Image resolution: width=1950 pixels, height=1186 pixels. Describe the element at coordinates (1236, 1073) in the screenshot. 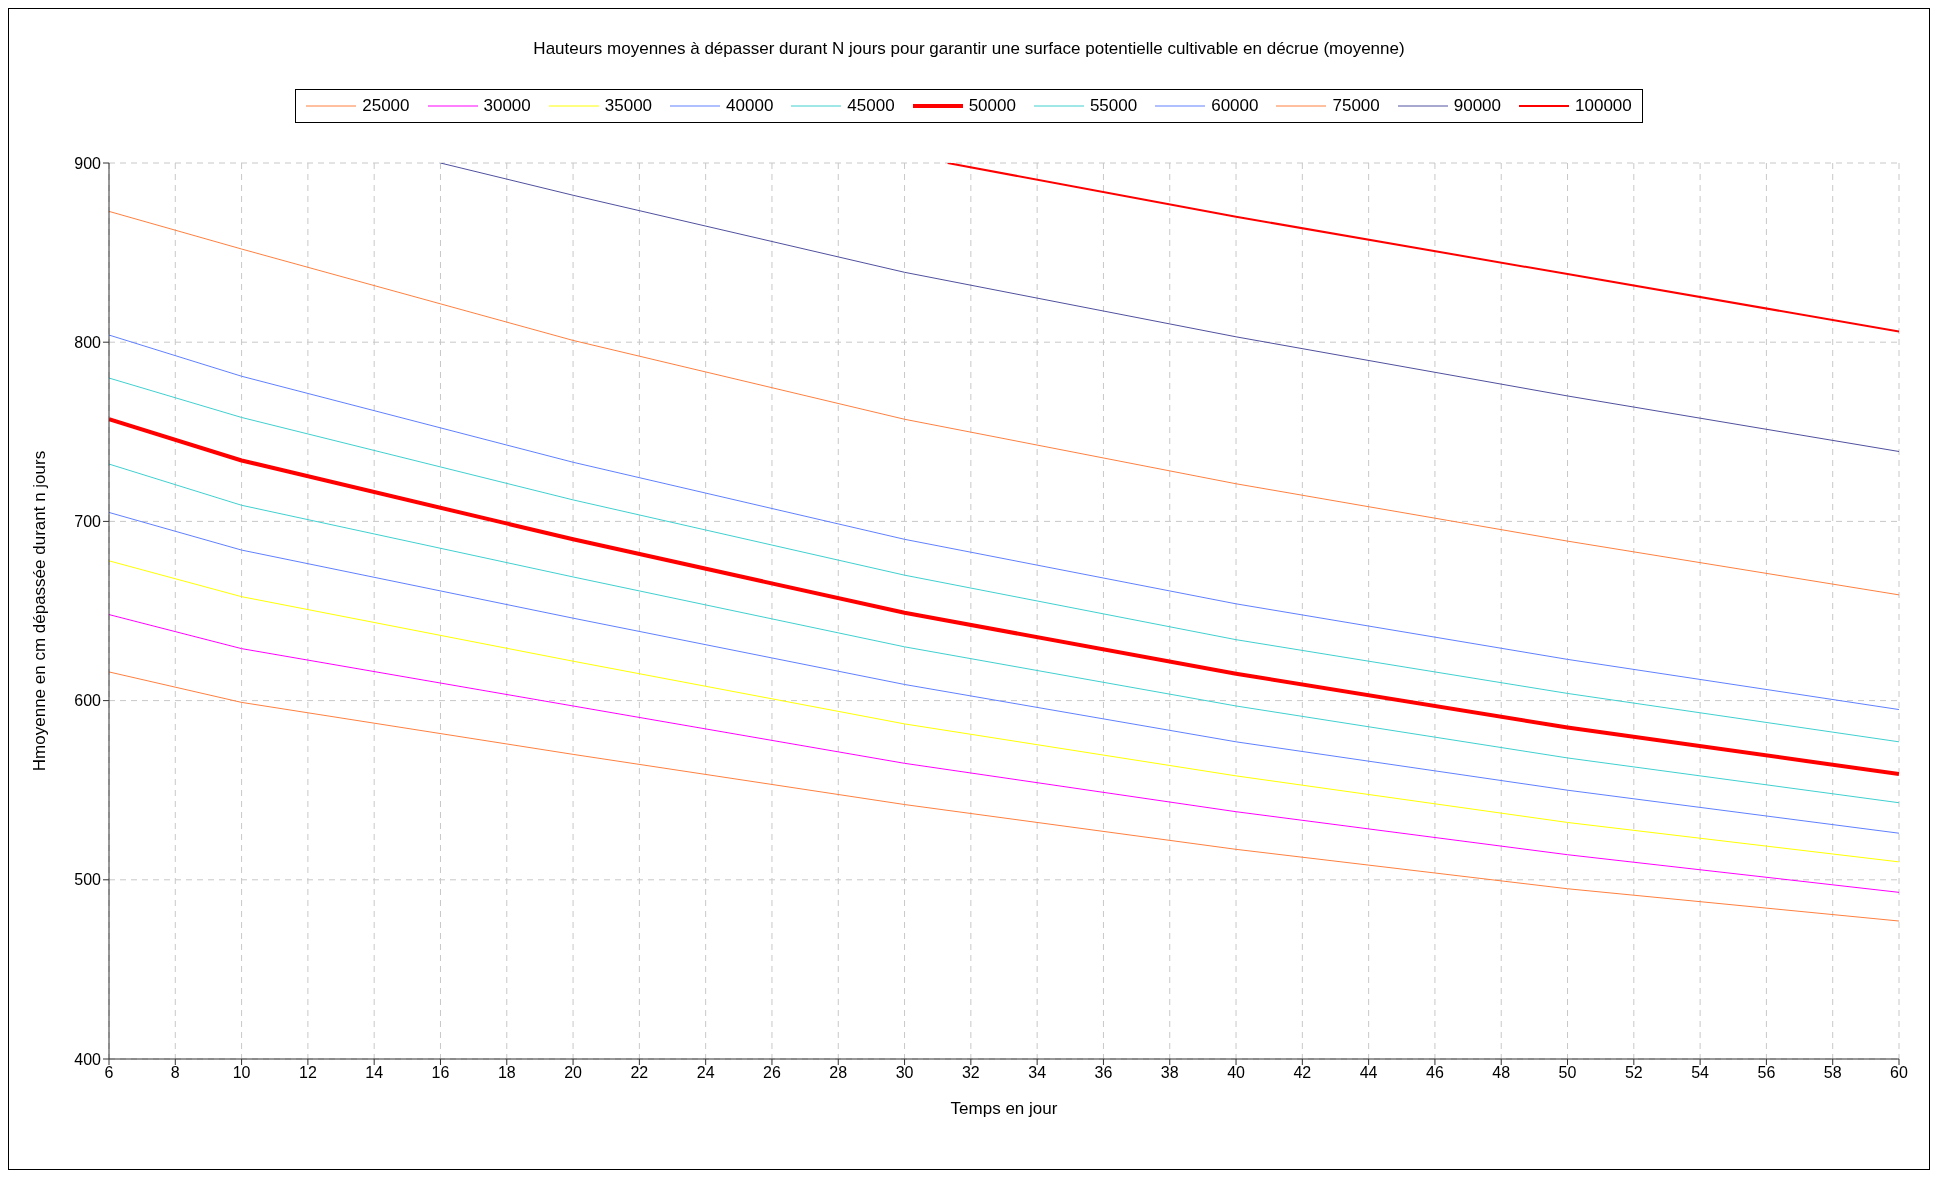

I see `x-tick-label: 40` at that location.